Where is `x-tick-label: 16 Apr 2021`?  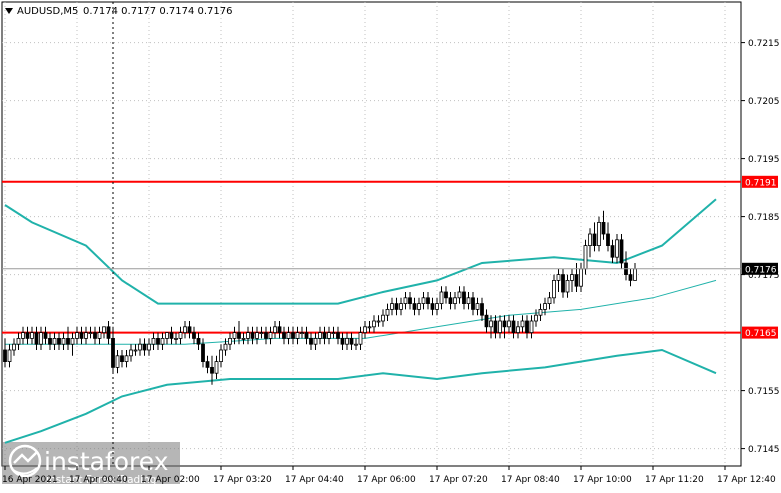 x-tick-label: 16 Apr 2021 is located at coordinates (30, 480).